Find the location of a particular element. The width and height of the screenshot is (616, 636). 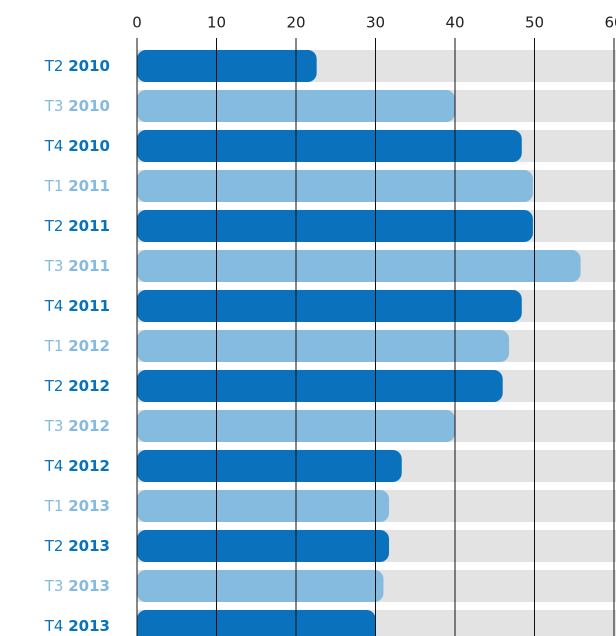

y-tick-label: T3 2012 is located at coordinates (77, 426).